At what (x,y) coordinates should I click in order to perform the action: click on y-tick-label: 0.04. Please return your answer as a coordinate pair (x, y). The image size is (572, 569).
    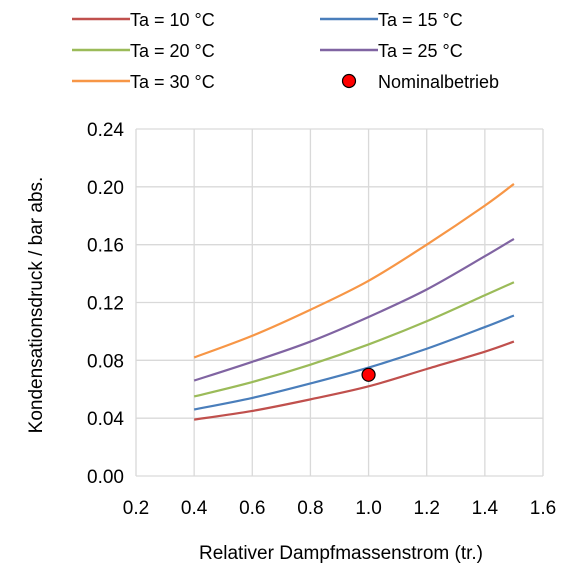
    Looking at the image, I should click on (105, 419).